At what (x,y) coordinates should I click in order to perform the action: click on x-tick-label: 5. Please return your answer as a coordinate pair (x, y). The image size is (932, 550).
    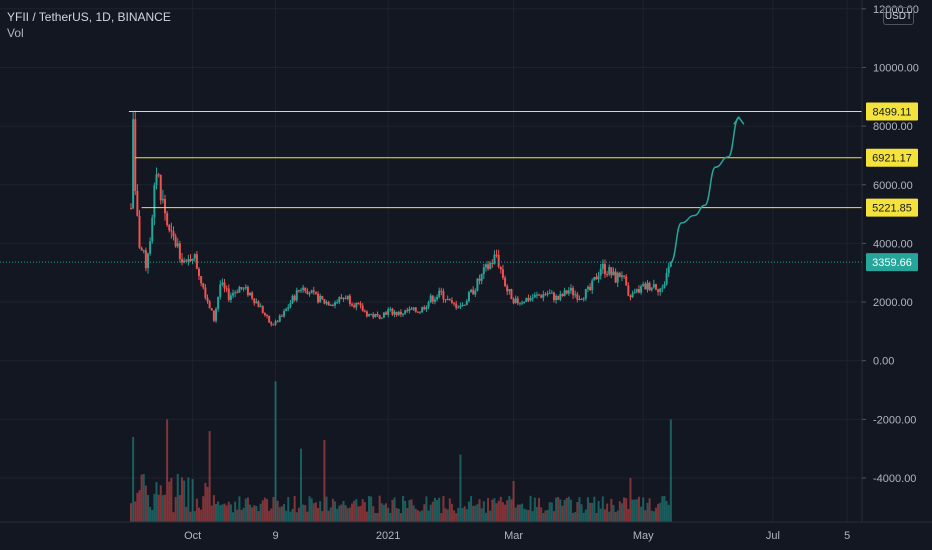
    Looking at the image, I should click on (847, 536).